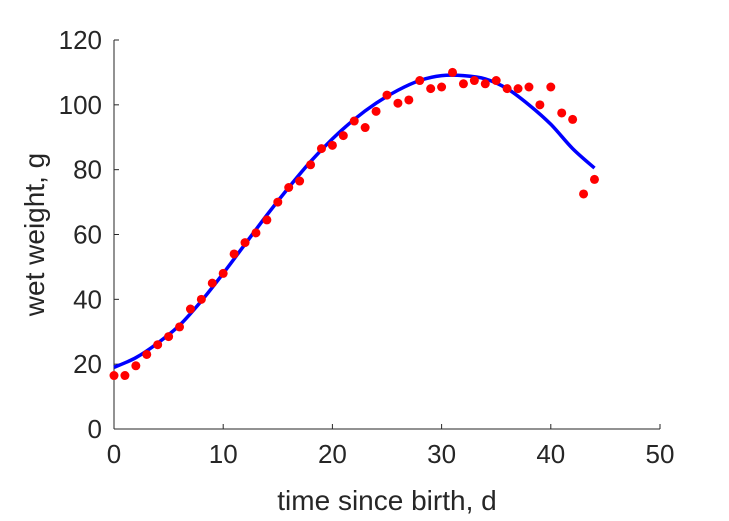  I want to click on x-tick-label: 50, so click(660, 454).